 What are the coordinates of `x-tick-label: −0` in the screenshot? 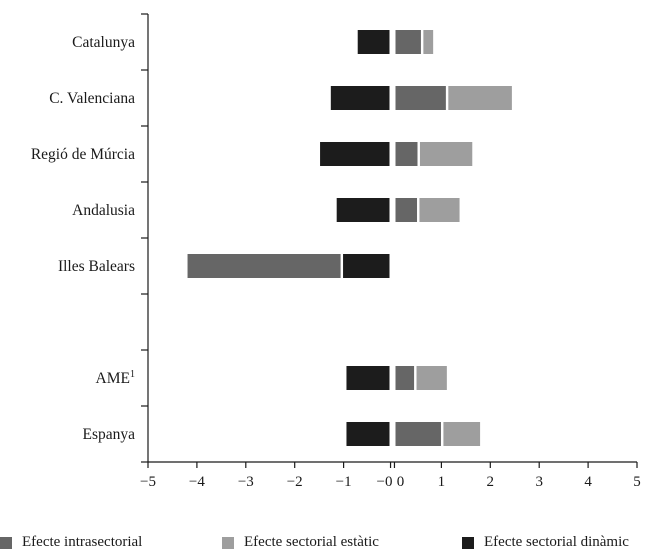 It's located at (385, 482).